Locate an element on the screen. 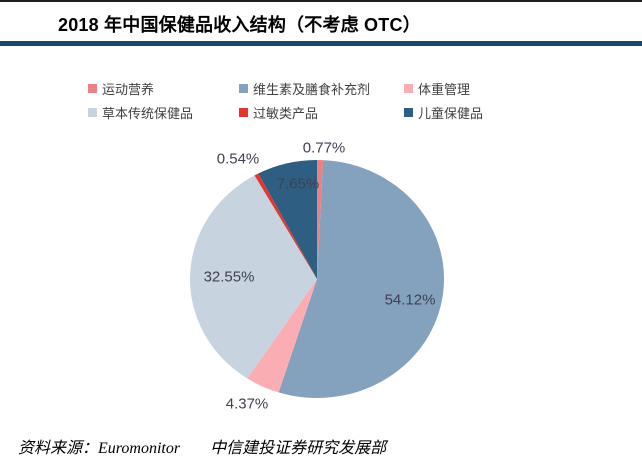  legend-item-weight-management: 体重管理 is located at coordinates (437, 88).